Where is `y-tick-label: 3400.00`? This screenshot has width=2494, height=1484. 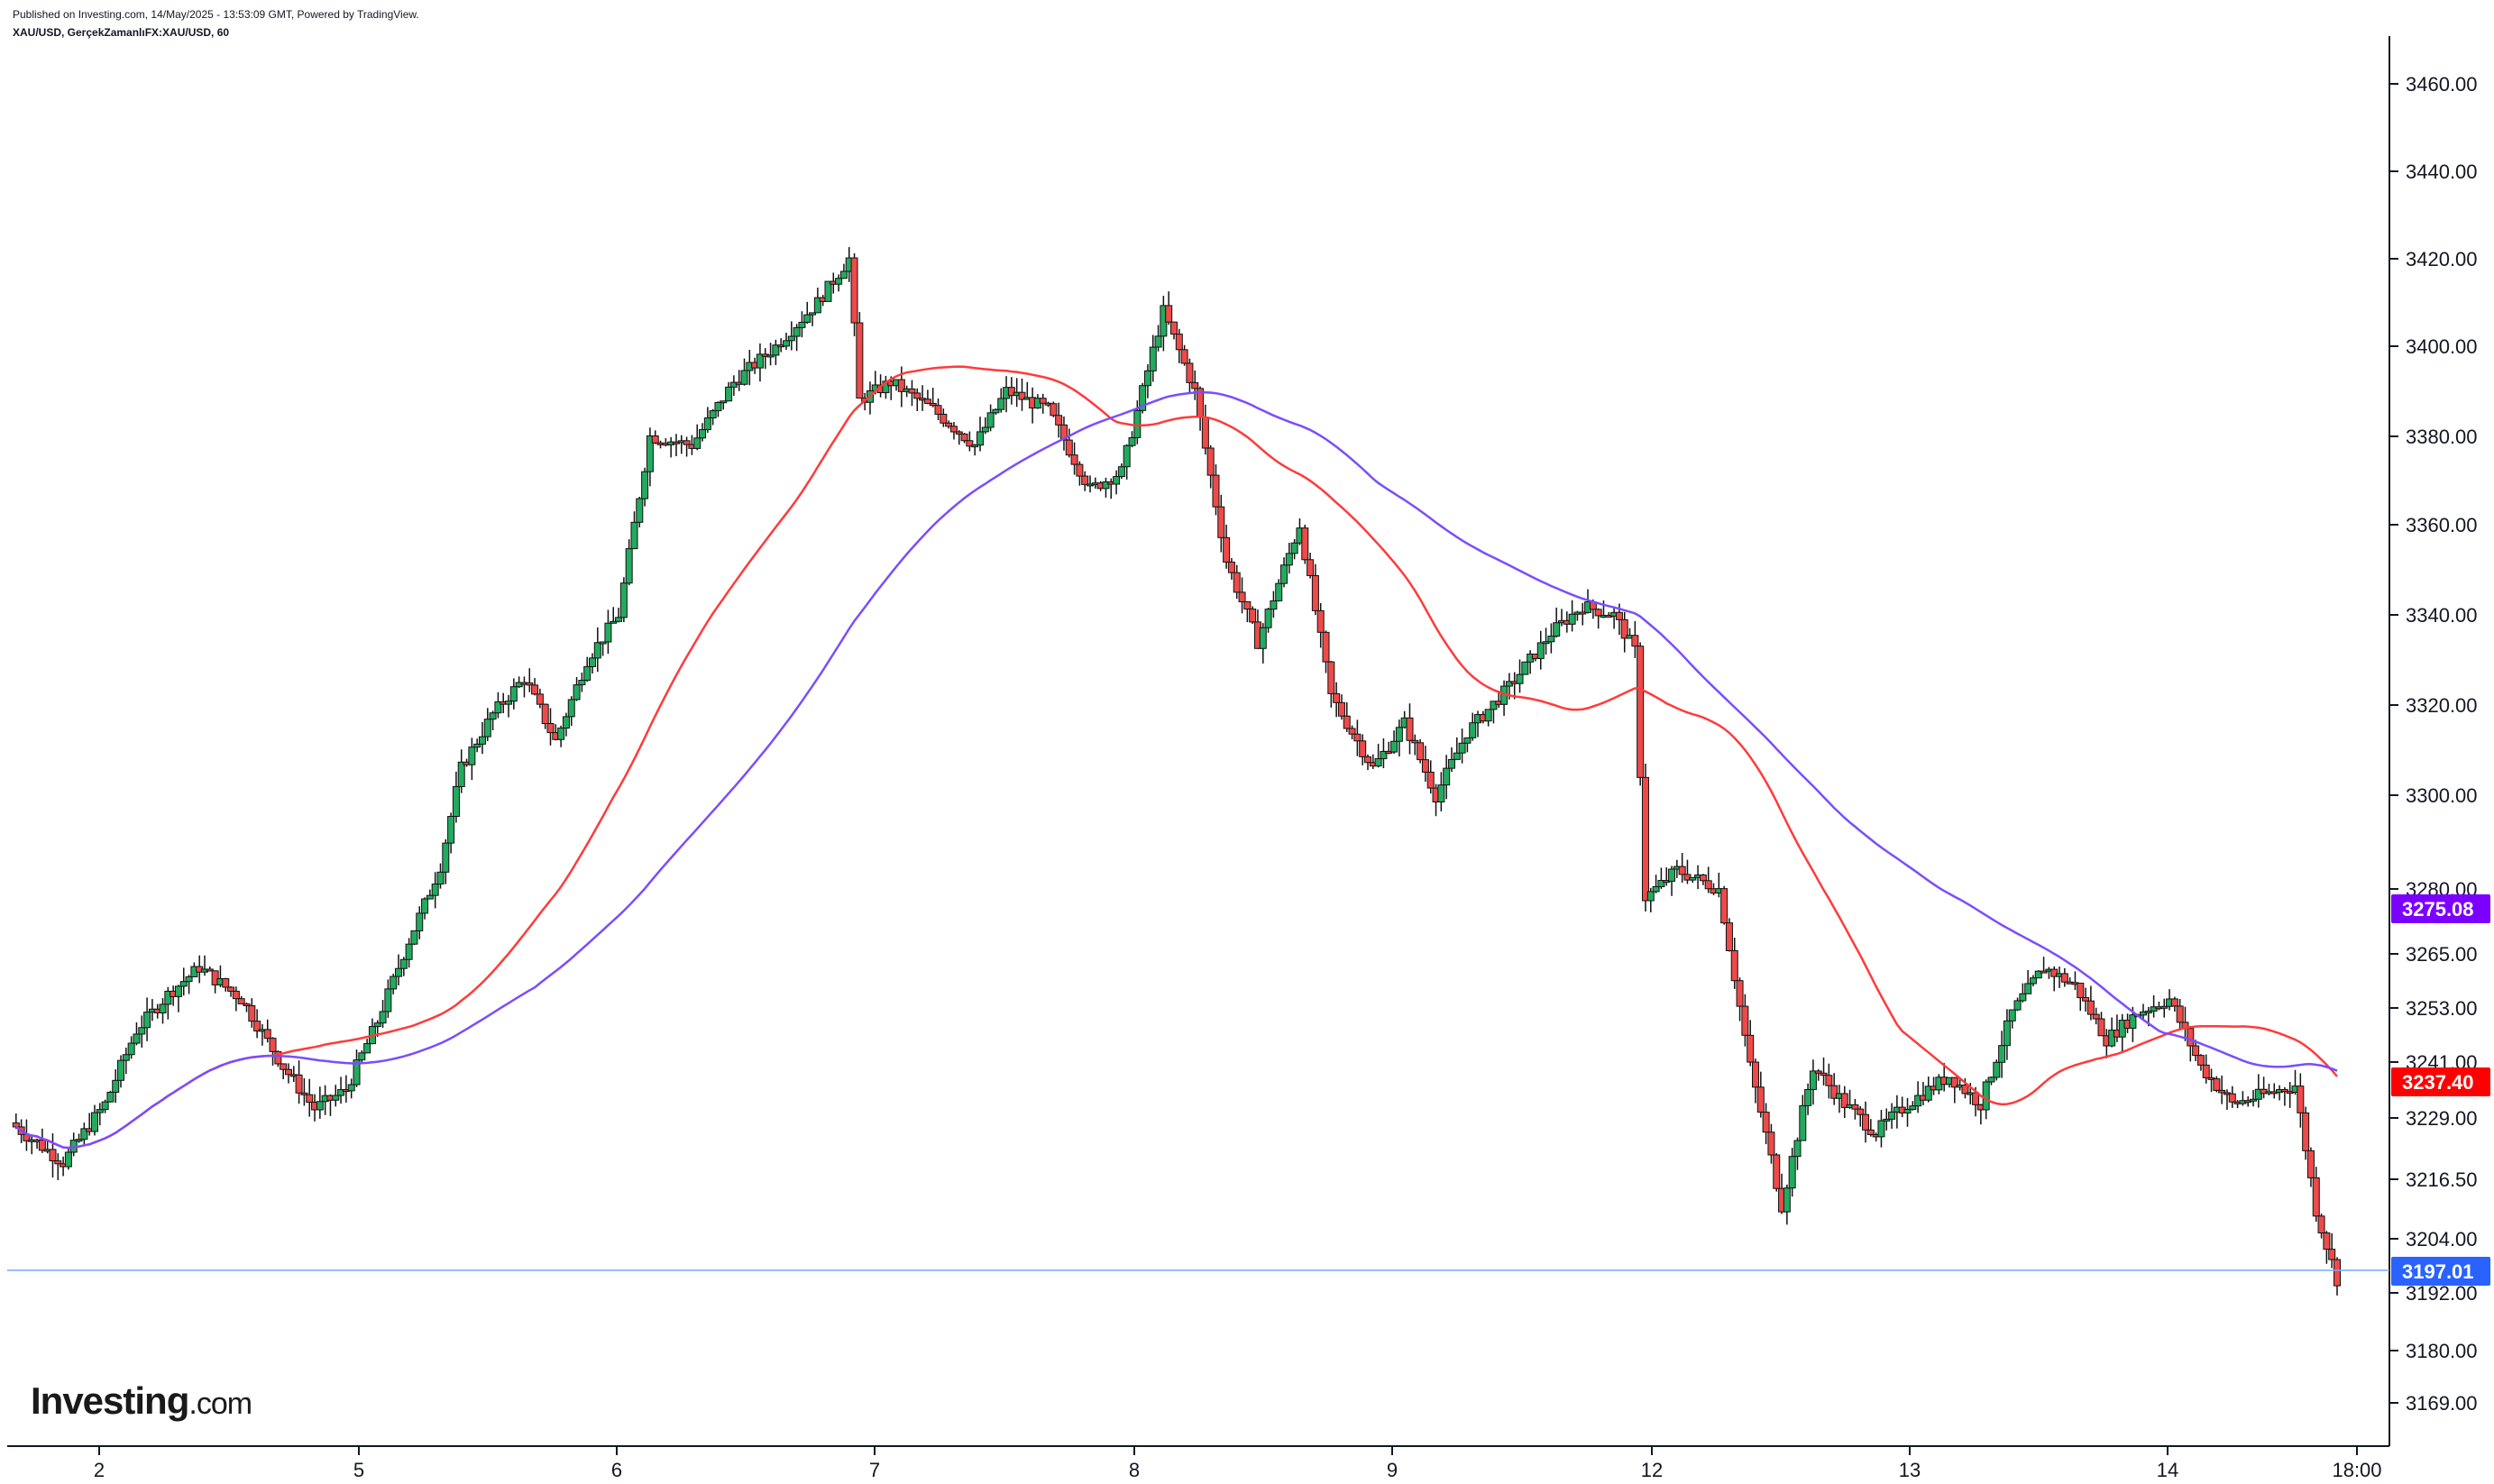
y-tick-label: 3400.00 is located at coordinates (2442, 346).